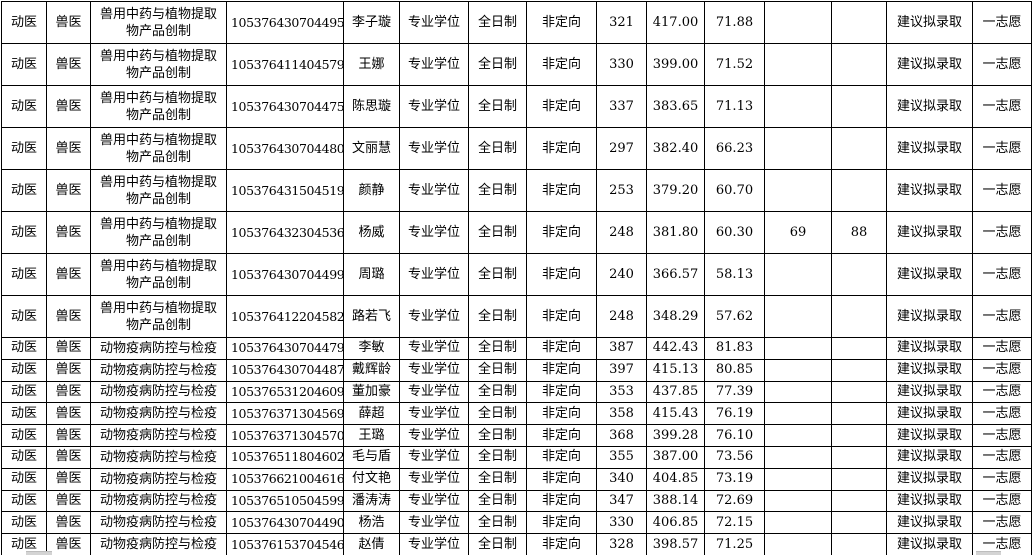  I want to click on cell-total-score: 71.52, so click(734, 64).